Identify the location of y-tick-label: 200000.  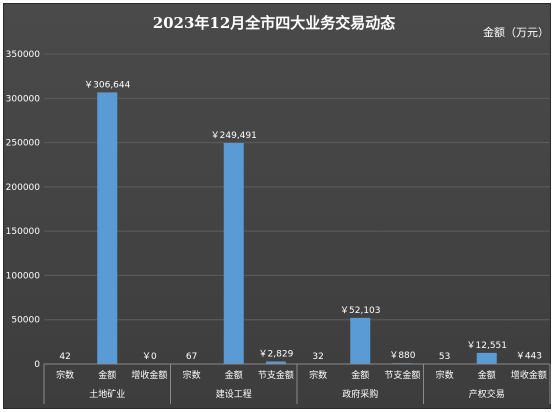
(23, 188).